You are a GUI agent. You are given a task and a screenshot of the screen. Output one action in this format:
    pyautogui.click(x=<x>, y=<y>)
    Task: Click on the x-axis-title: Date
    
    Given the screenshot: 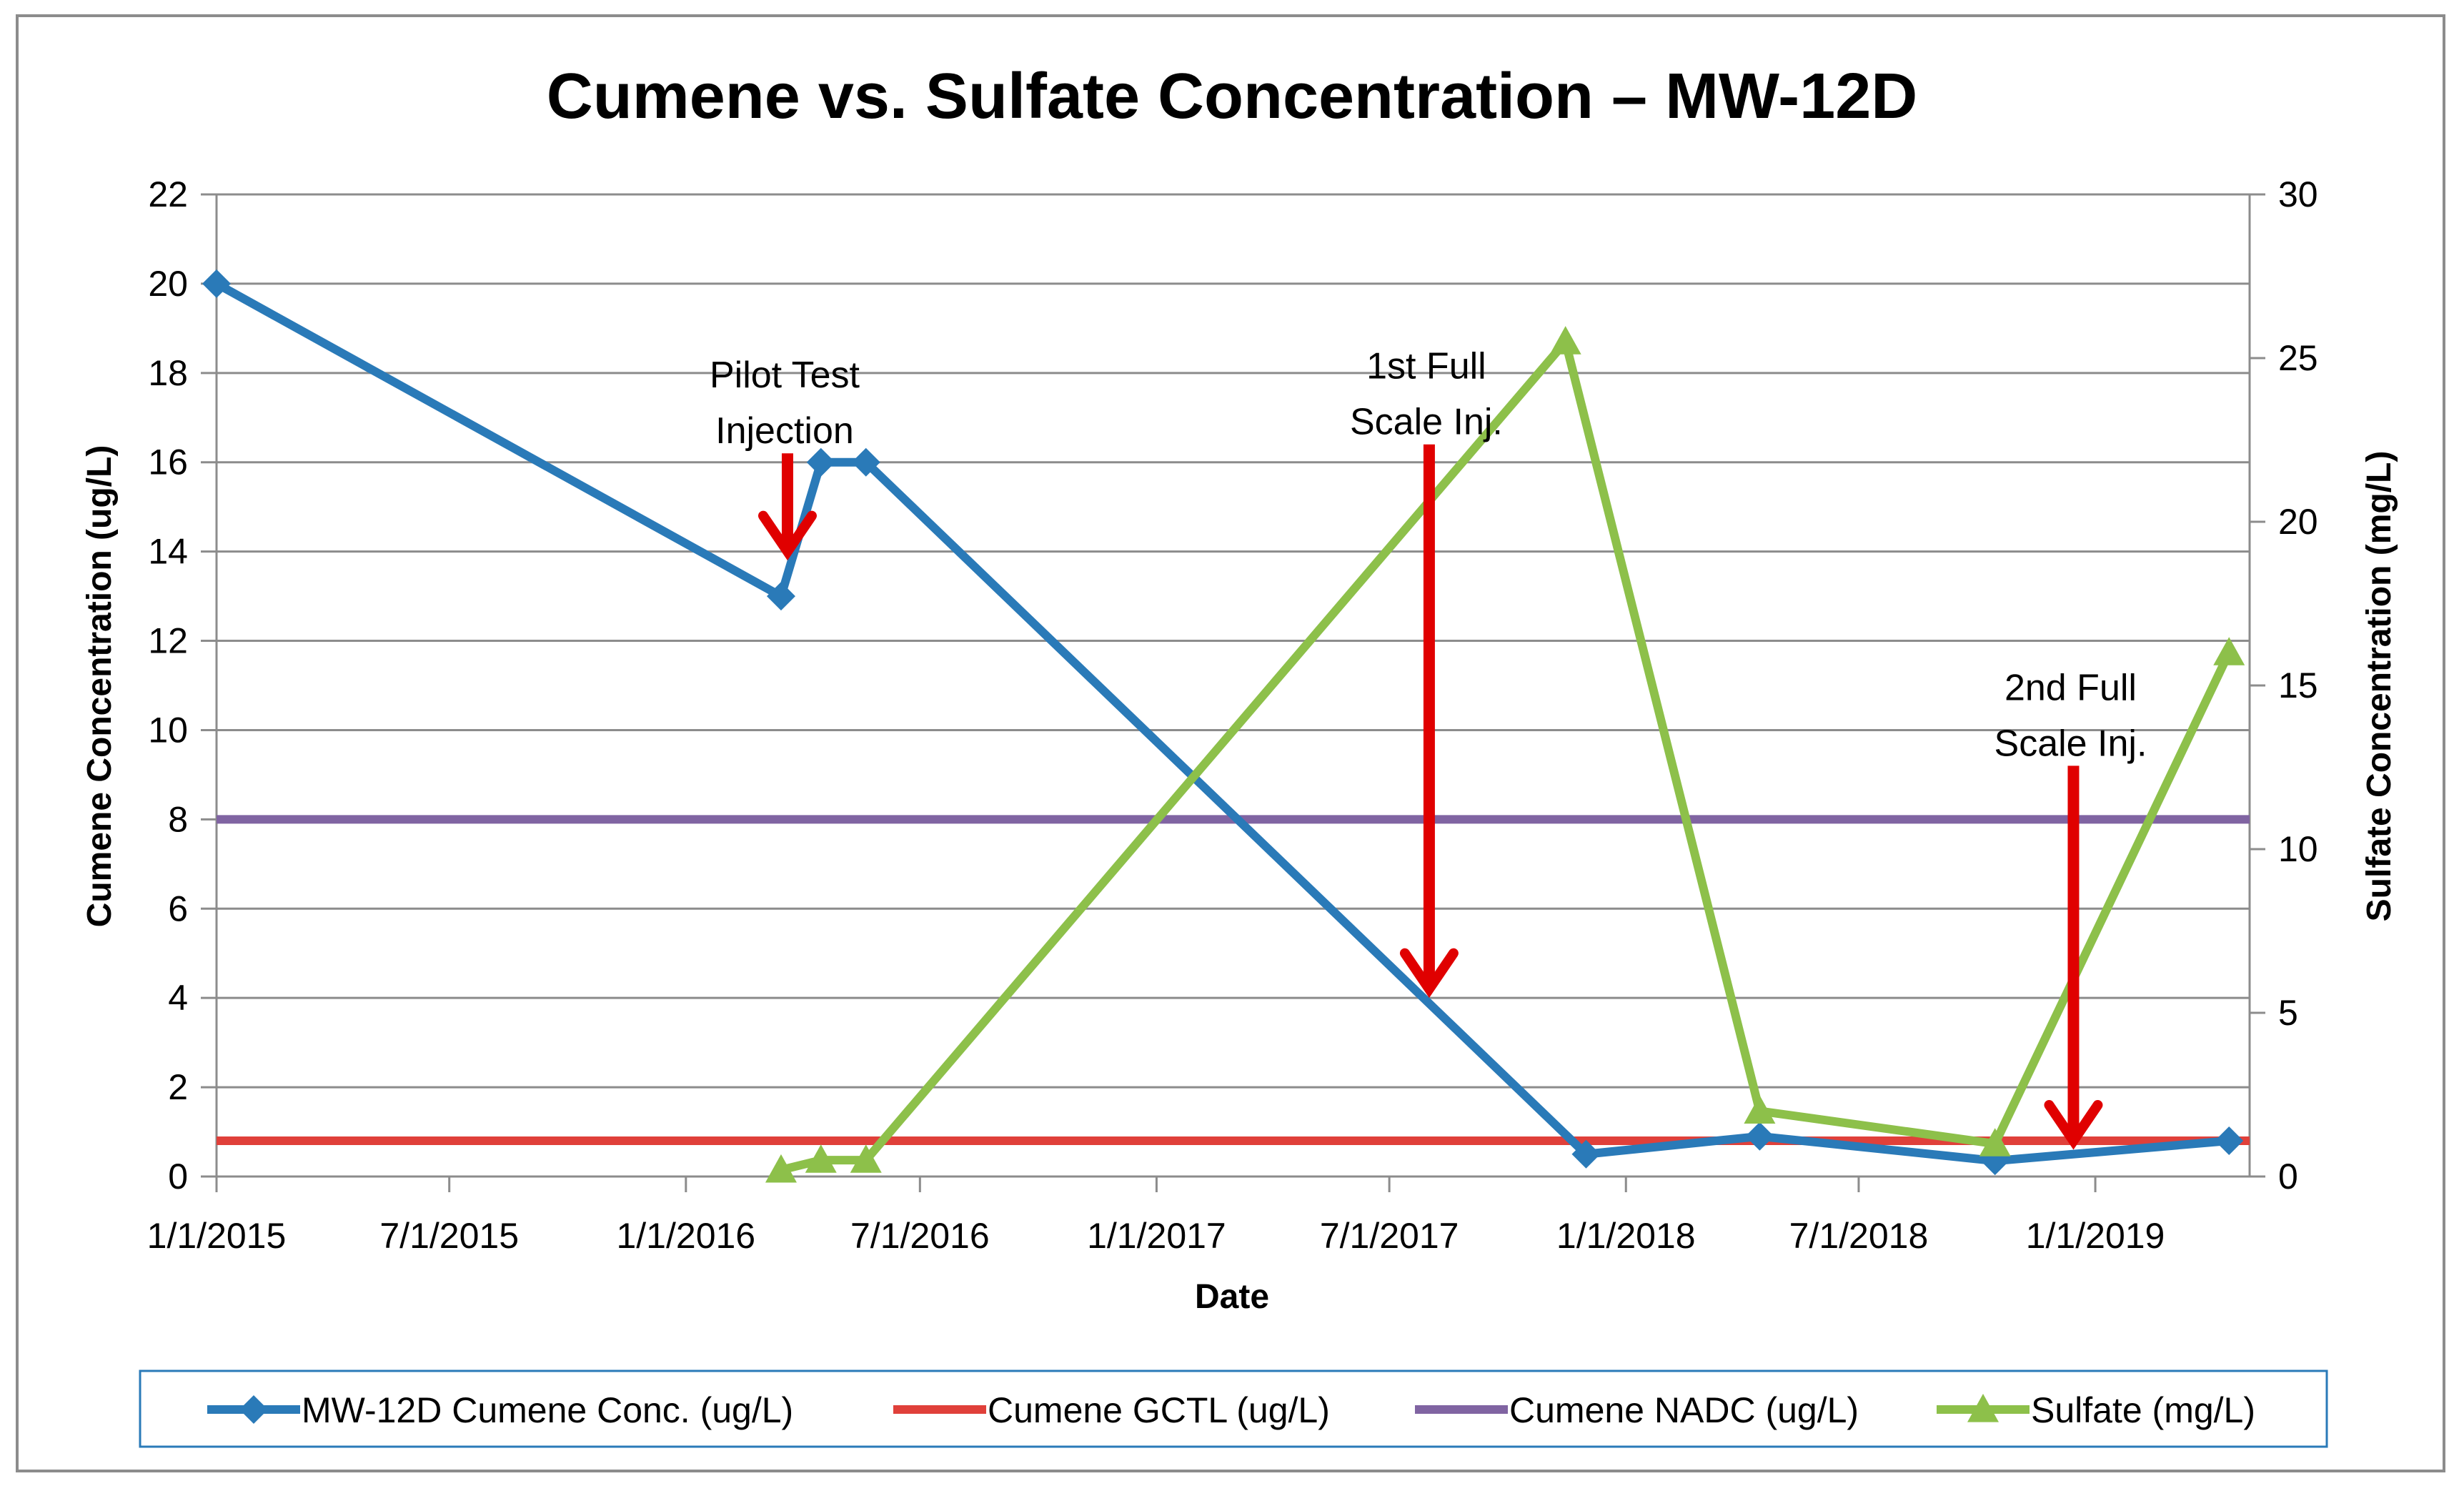 What is the action you would take?
    pyautogui.click(x=1232, y=1297)
    